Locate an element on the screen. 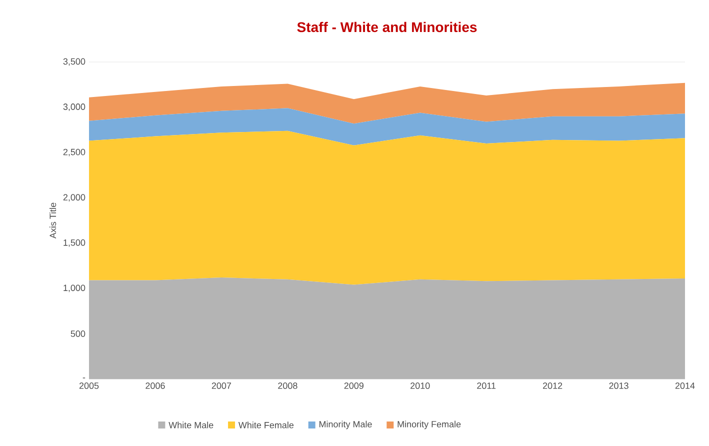 This screenshot has width=709, height=446. x-tick-label: 2013 is located at coordinates (618, 385).